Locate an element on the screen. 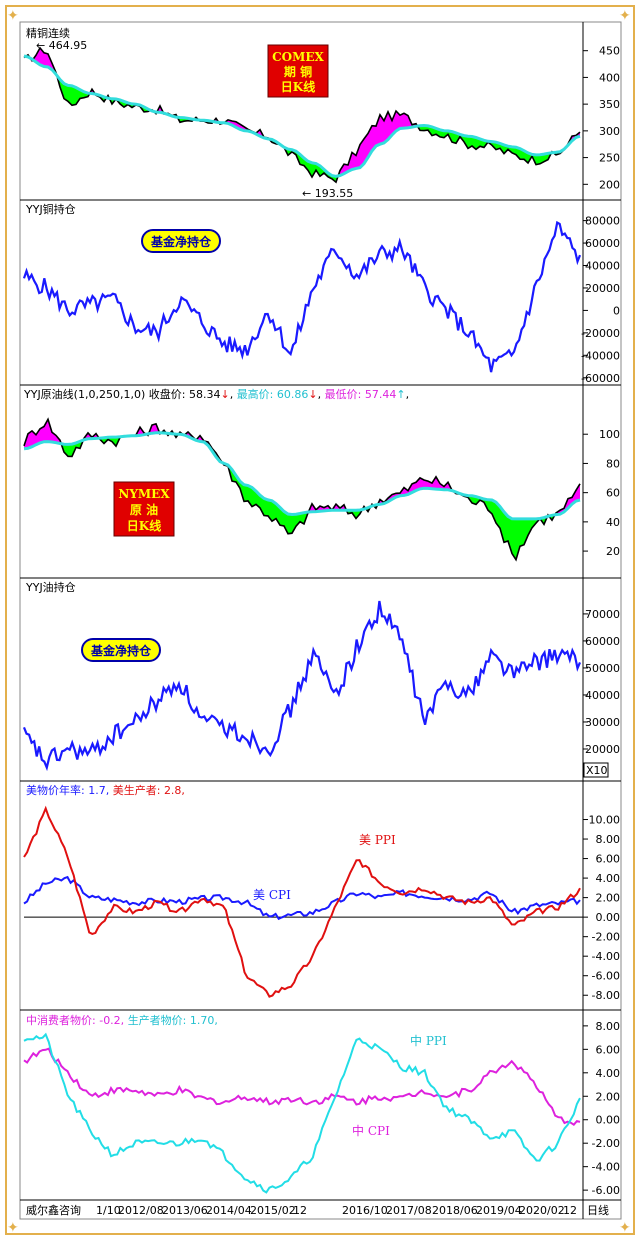 This screenshot has width=640, height=1240. oil_pos-ytick-label-1: 30000 is located at coordinates (602, 722).